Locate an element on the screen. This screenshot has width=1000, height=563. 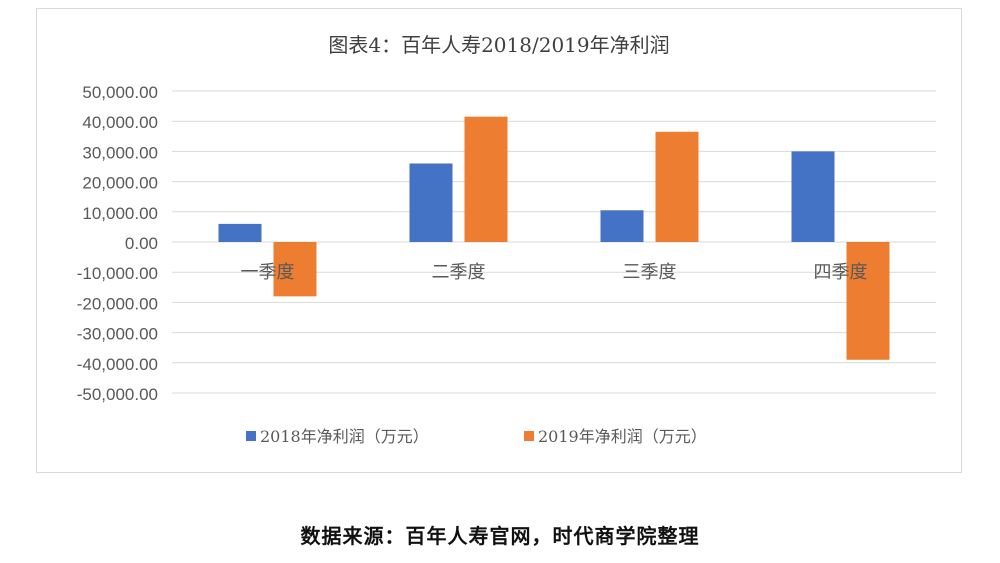
category-label: 一季度 is located at coordinates (268, 272).